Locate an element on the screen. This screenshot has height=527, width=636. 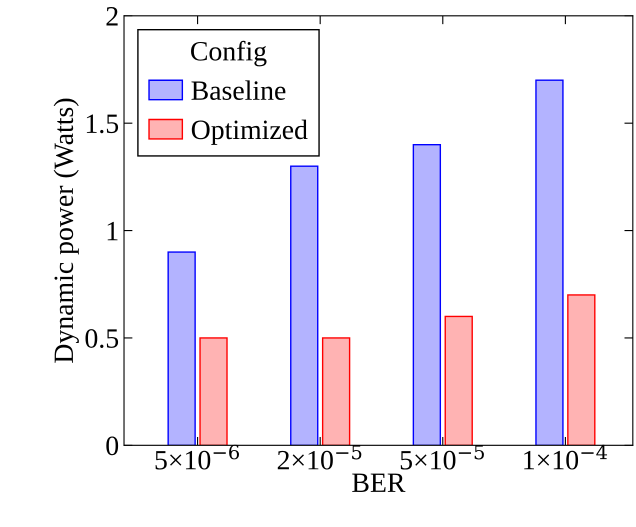
x-axis-title: BER is located at coordinates (379, 483).